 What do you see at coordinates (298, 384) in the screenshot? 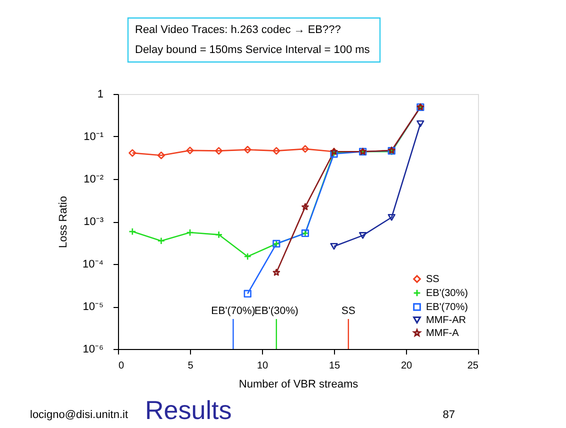
I see `x-axis-title: Number of VBR streams` at bounding box center [298, 384].